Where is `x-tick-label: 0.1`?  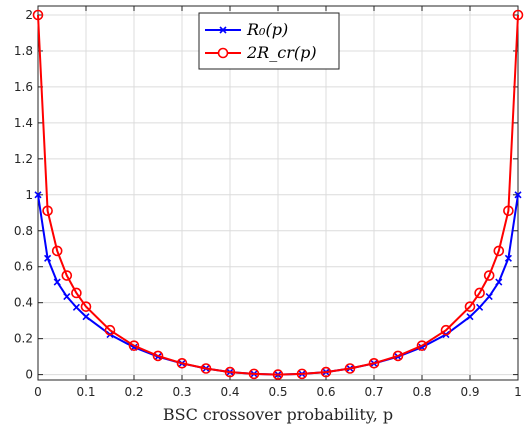 x-tick-label: 0.1 is located at coordinates (85, 392).